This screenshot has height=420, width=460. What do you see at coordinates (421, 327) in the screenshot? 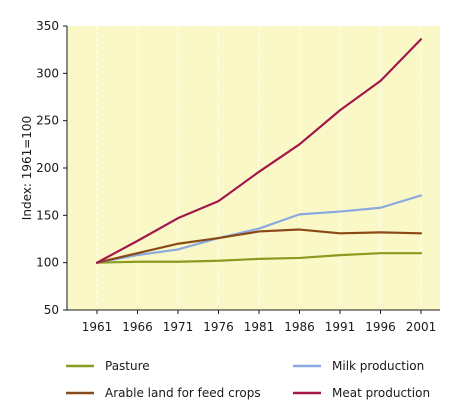
I see `x-tick-label: 2001` at bounding box center [421, 327].